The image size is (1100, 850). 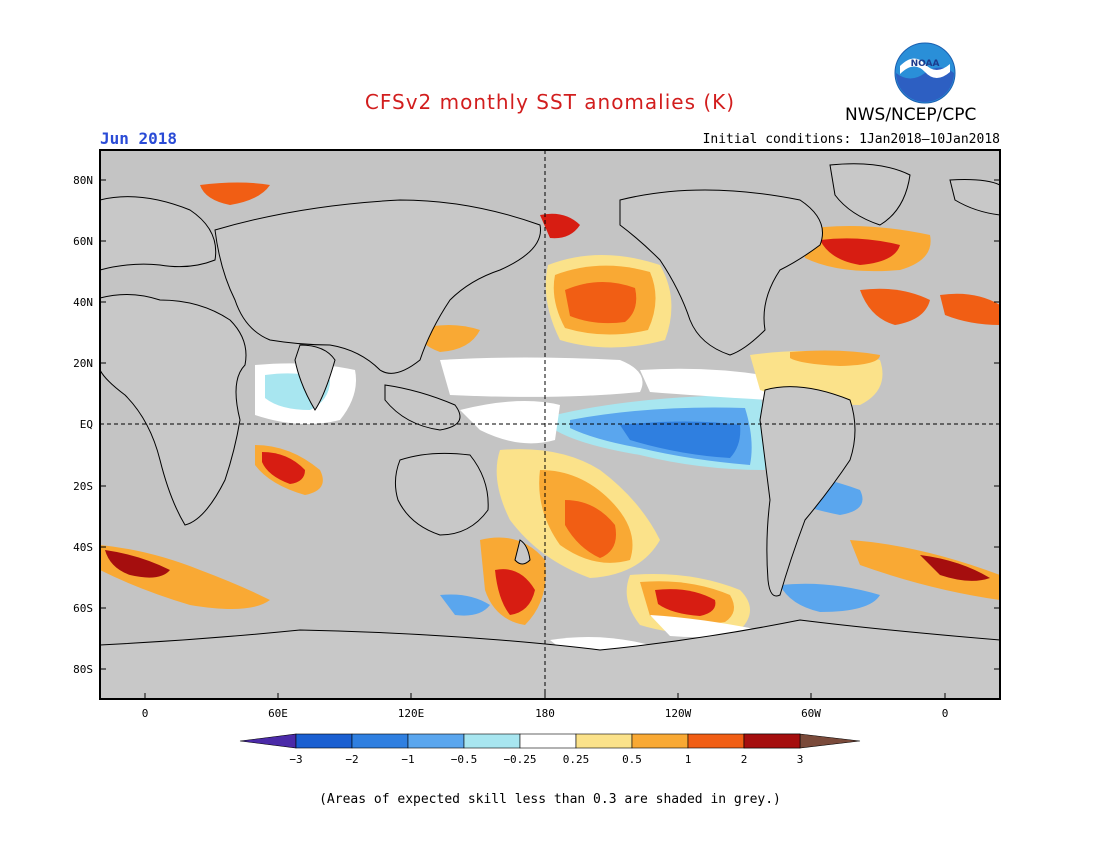 What do you see at coordinates (83, 669) in the screenshot?
I see `lat-label: 80S` at bounding box center [83, 669].